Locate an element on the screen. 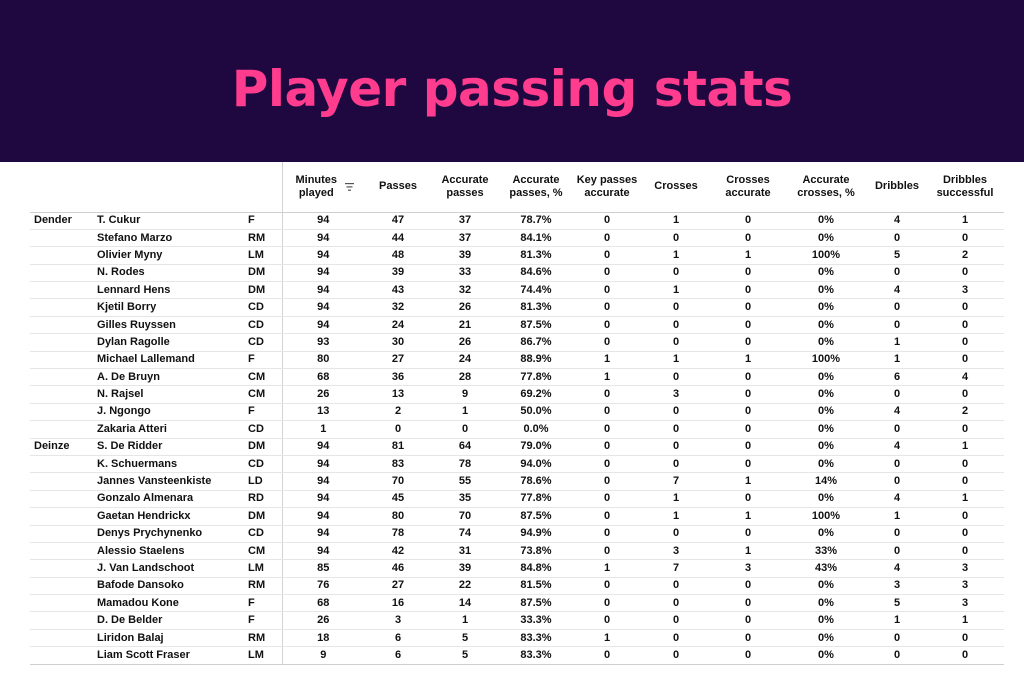  column-header-dribbles: Dribbles is located at coordinates (897, 187).